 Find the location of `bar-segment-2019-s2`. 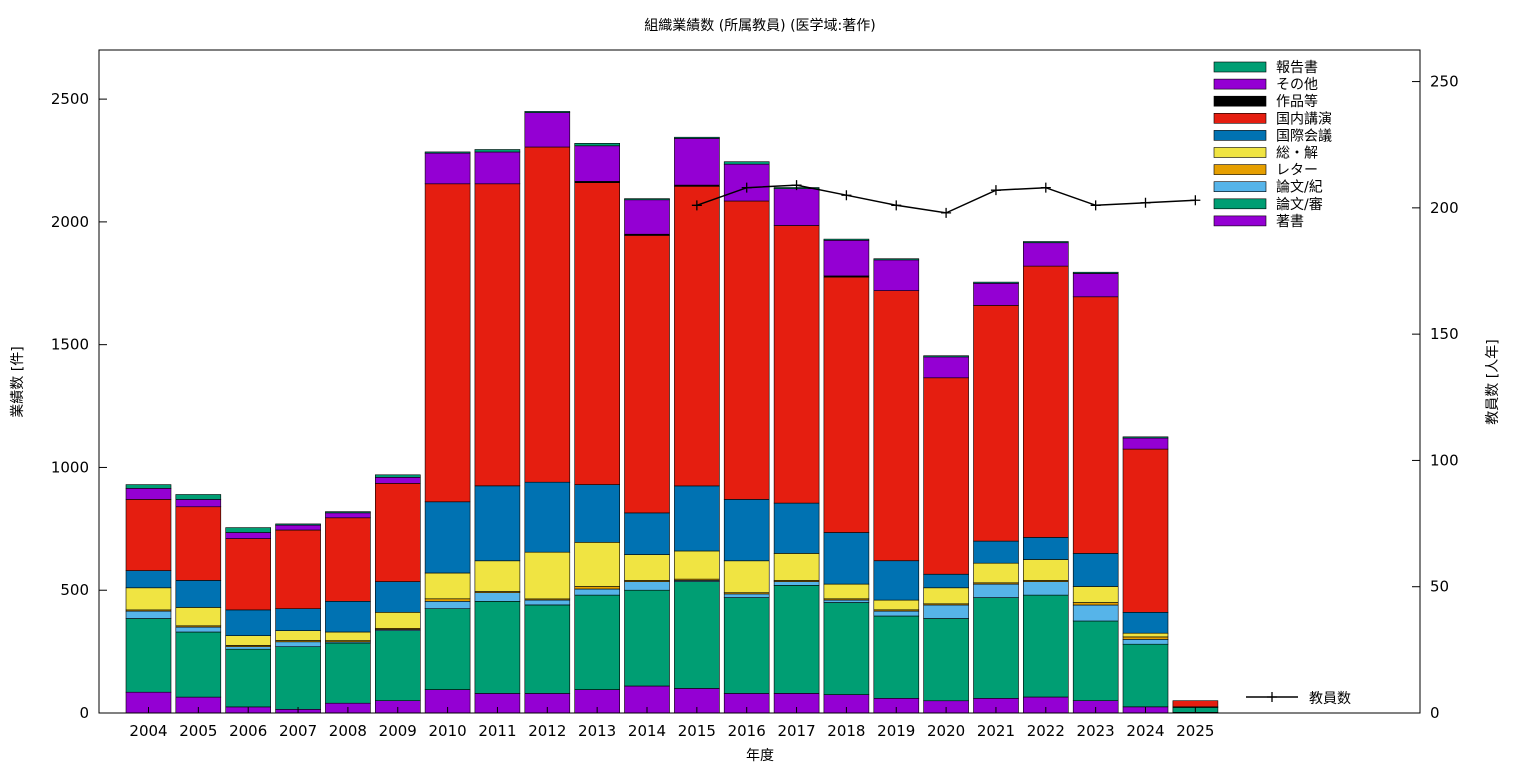

bar-segment-2019-s2 is located at coordinates (896, 613).